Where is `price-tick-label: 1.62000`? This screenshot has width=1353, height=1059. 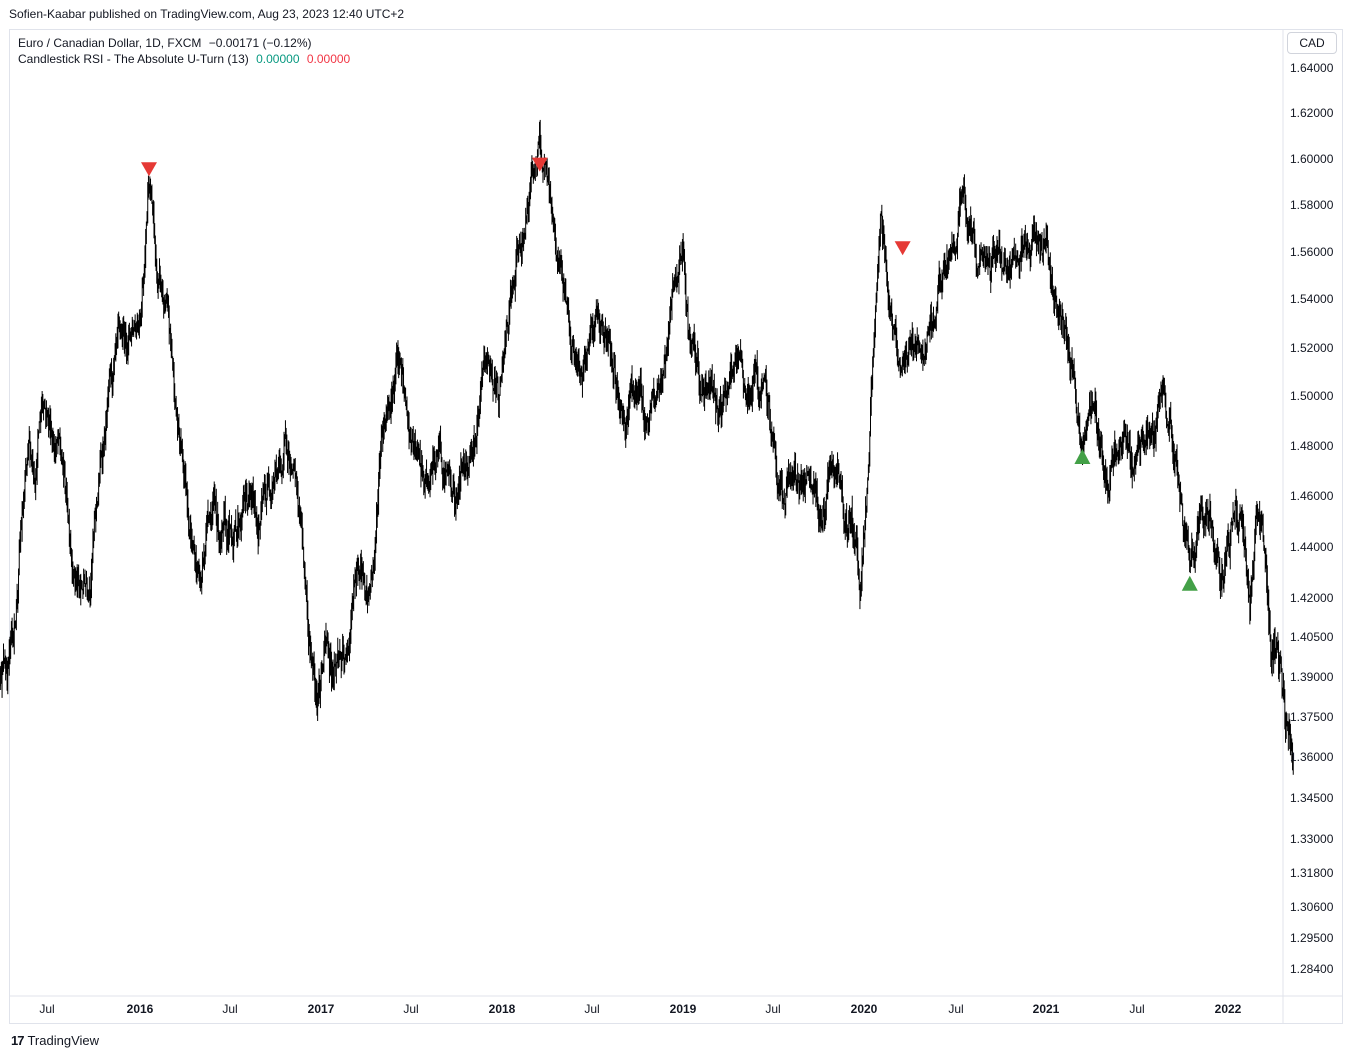
price-tick-label: 1.62000 is located at coordinates (1312, 113).